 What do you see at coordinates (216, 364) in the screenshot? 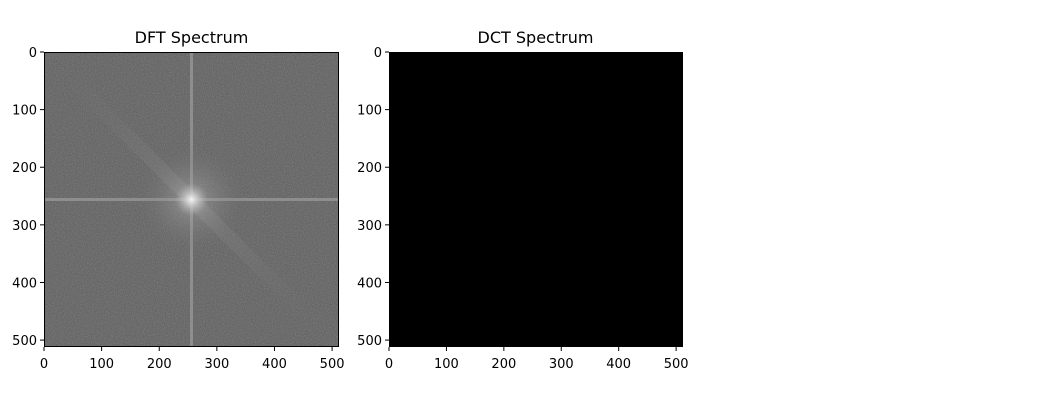
I see `dft-x-tick-label: 300` at bounding box center [216, 364].